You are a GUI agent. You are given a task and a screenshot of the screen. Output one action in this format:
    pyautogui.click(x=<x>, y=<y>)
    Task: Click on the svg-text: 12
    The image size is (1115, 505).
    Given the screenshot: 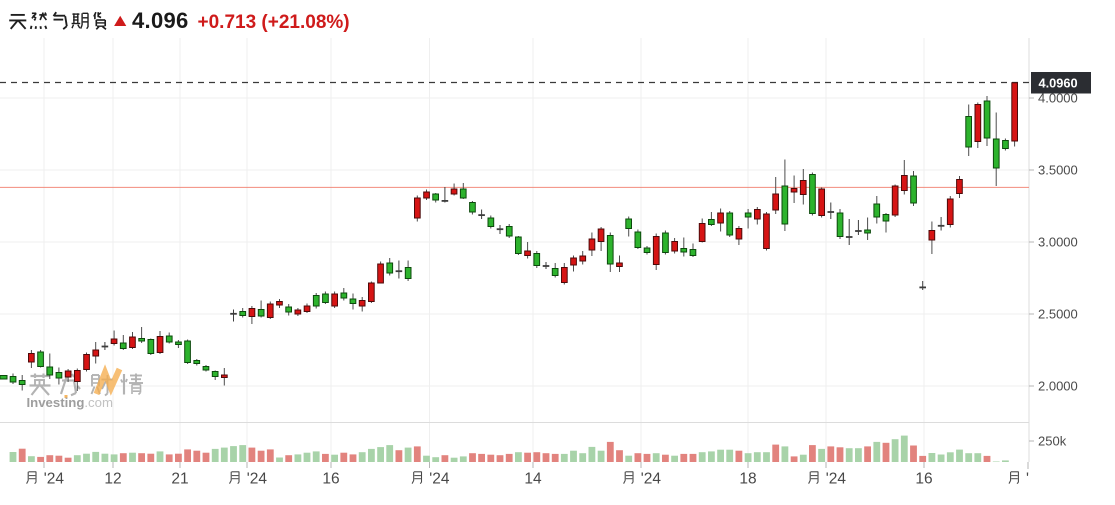 What is the action you would take?
    pyautogui.click(x=112, y=479)
    